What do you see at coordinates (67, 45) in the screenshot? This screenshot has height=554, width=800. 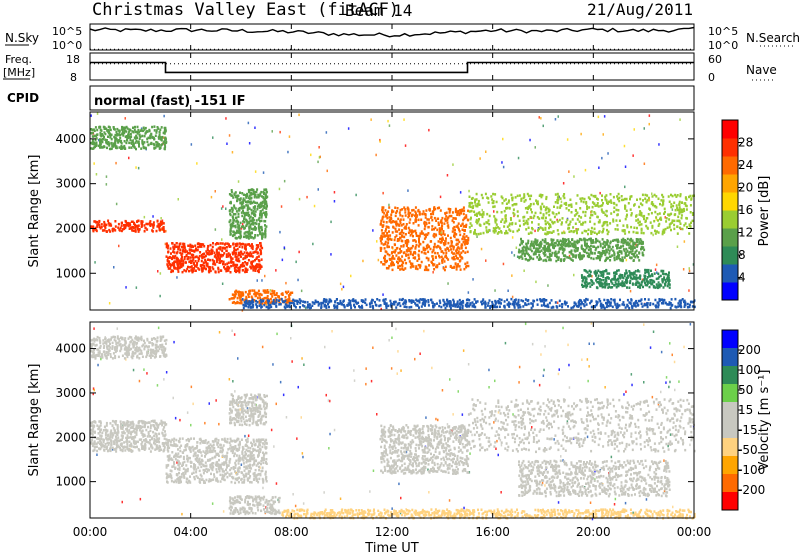 I see `nsky-tick-low: 10^0` at bounding box center [67, 45].